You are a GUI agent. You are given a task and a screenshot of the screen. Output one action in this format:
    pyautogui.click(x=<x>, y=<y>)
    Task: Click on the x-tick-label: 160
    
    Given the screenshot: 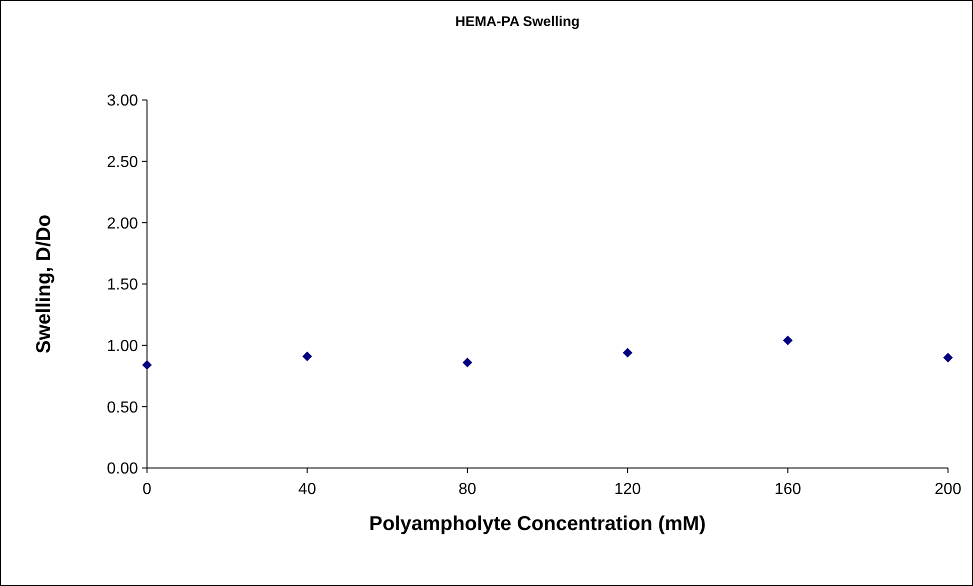 What is the action you would take?
    pyautogui.click(x=788, y=489)
    